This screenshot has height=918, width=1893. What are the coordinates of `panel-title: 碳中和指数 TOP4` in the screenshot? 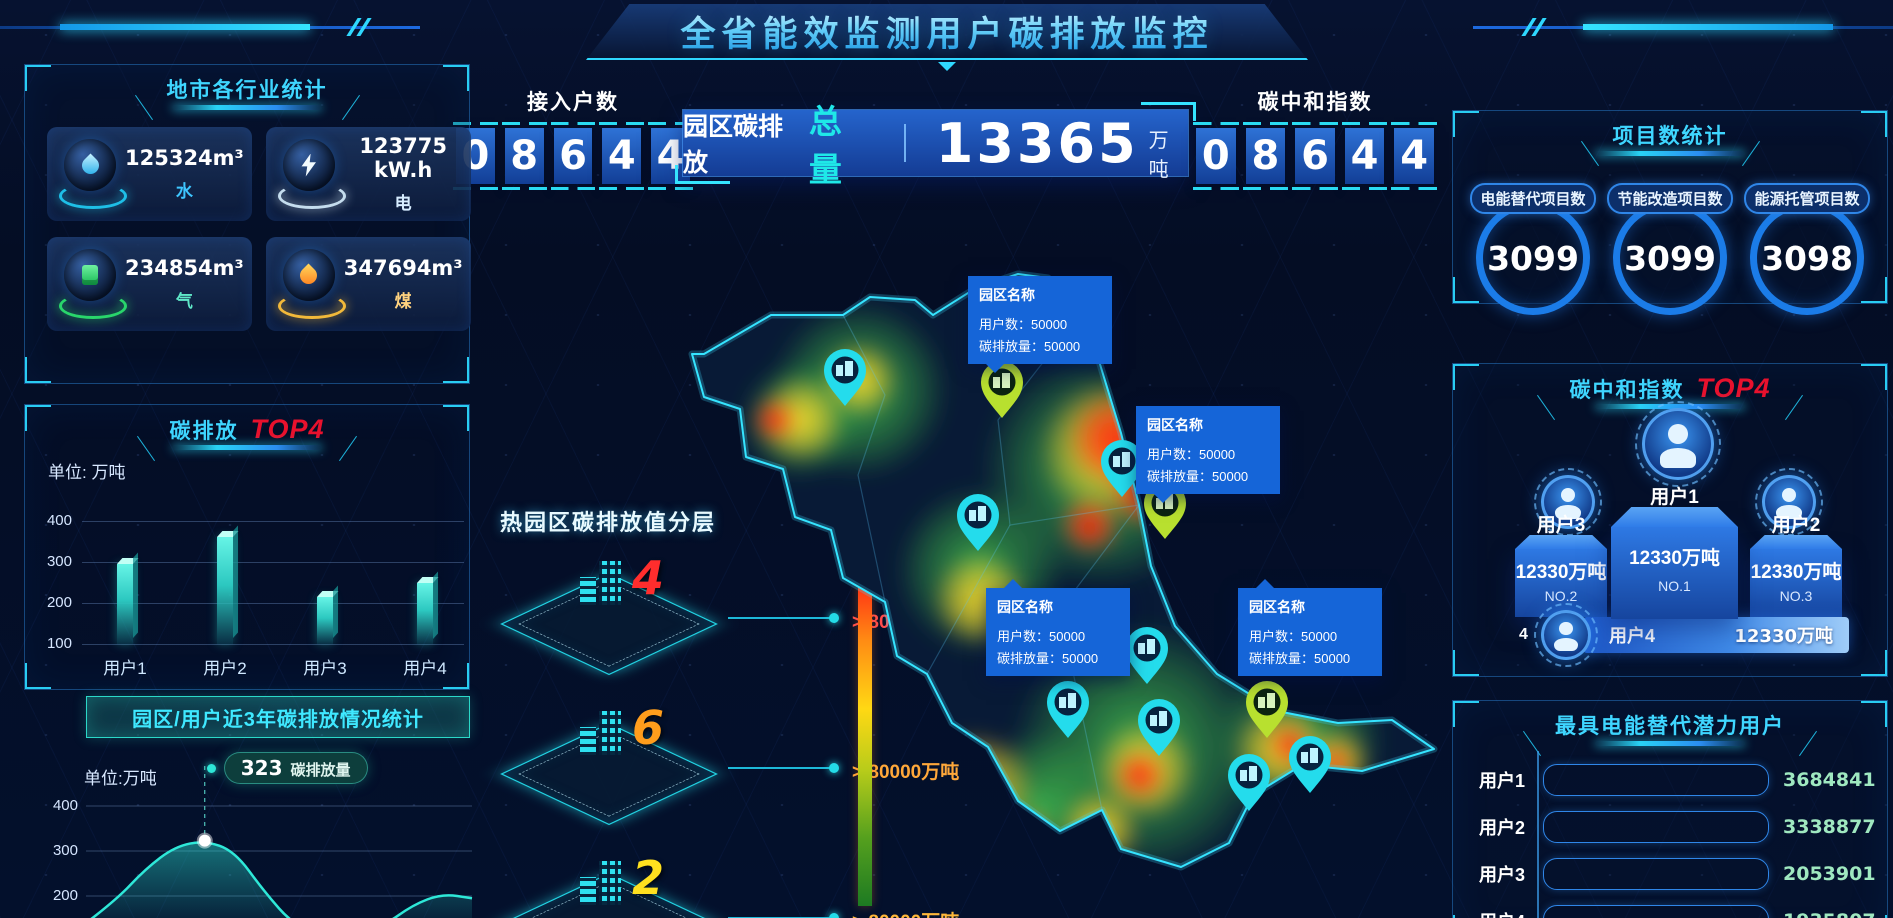 It's located at (1669, 391).